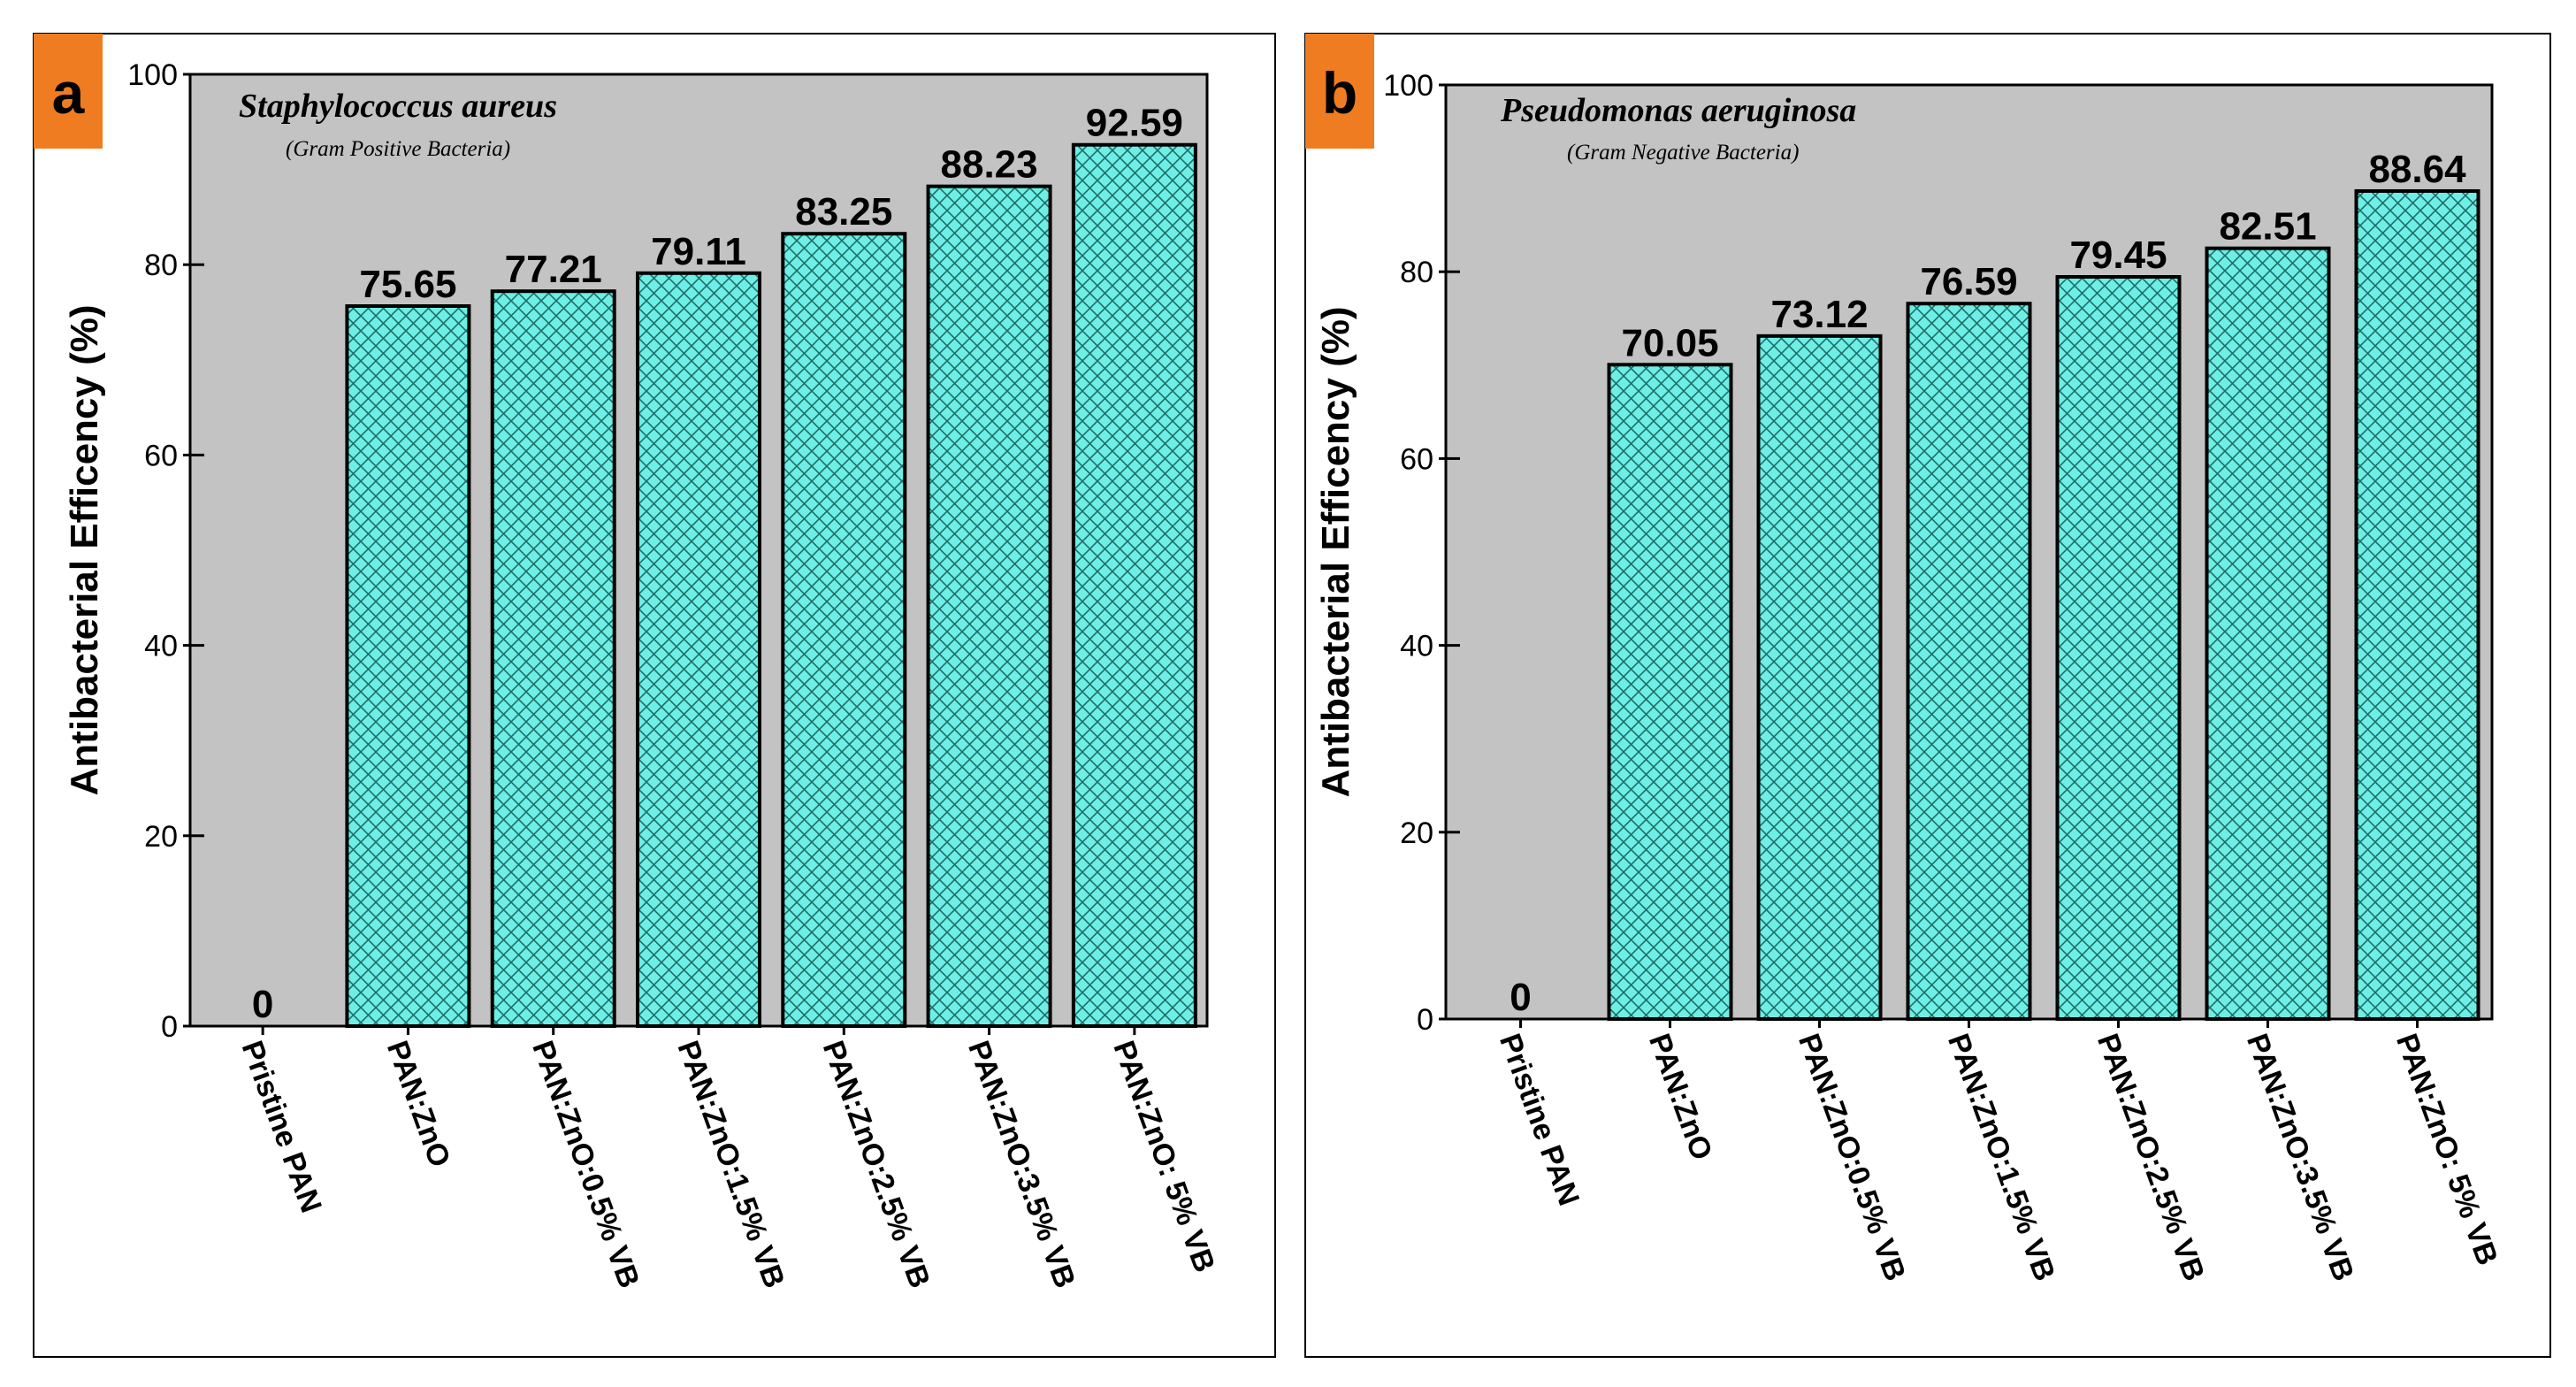  What do you see at coordinates (698, 252) in the screenshot?
I see `value-label: 79.11` at bounding box center [698, 252].